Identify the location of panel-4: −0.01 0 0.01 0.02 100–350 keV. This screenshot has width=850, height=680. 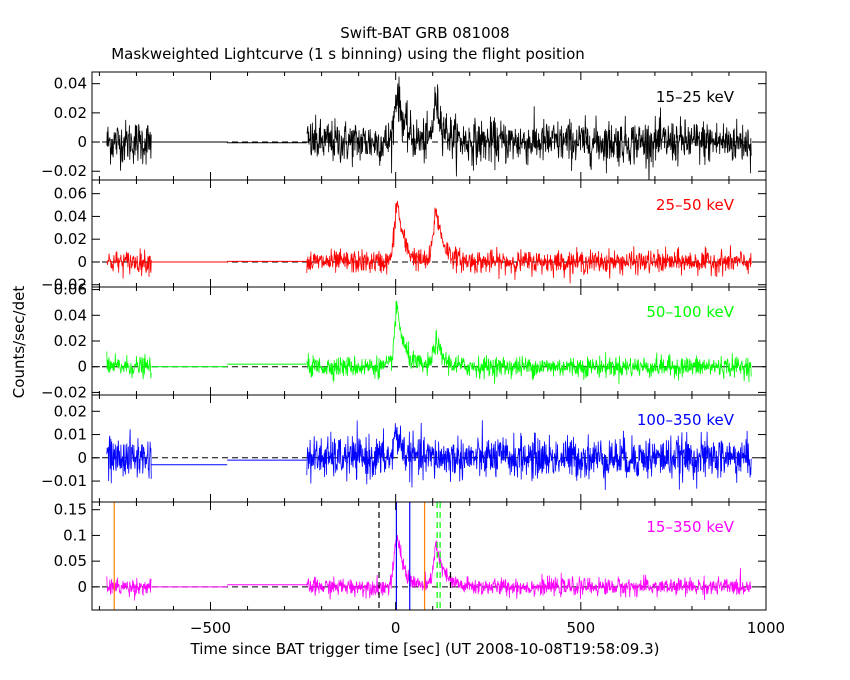
(404, 448).